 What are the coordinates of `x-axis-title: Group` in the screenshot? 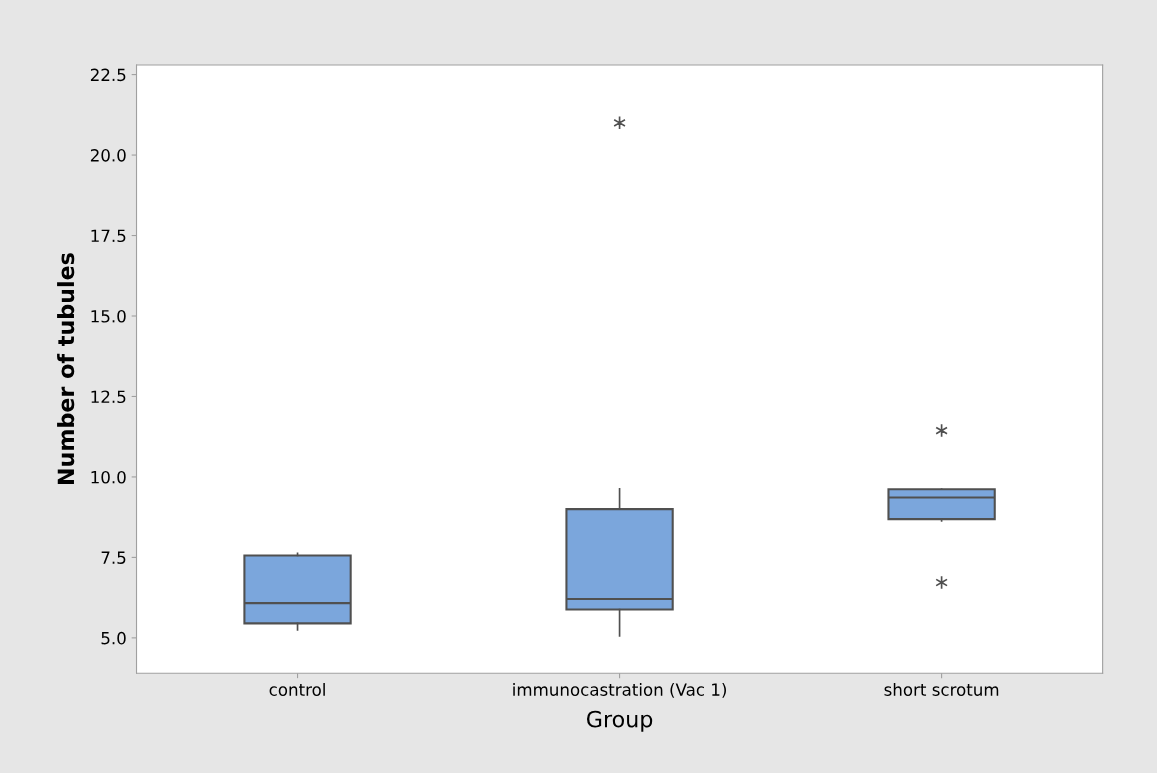 It's located at (620, 721).